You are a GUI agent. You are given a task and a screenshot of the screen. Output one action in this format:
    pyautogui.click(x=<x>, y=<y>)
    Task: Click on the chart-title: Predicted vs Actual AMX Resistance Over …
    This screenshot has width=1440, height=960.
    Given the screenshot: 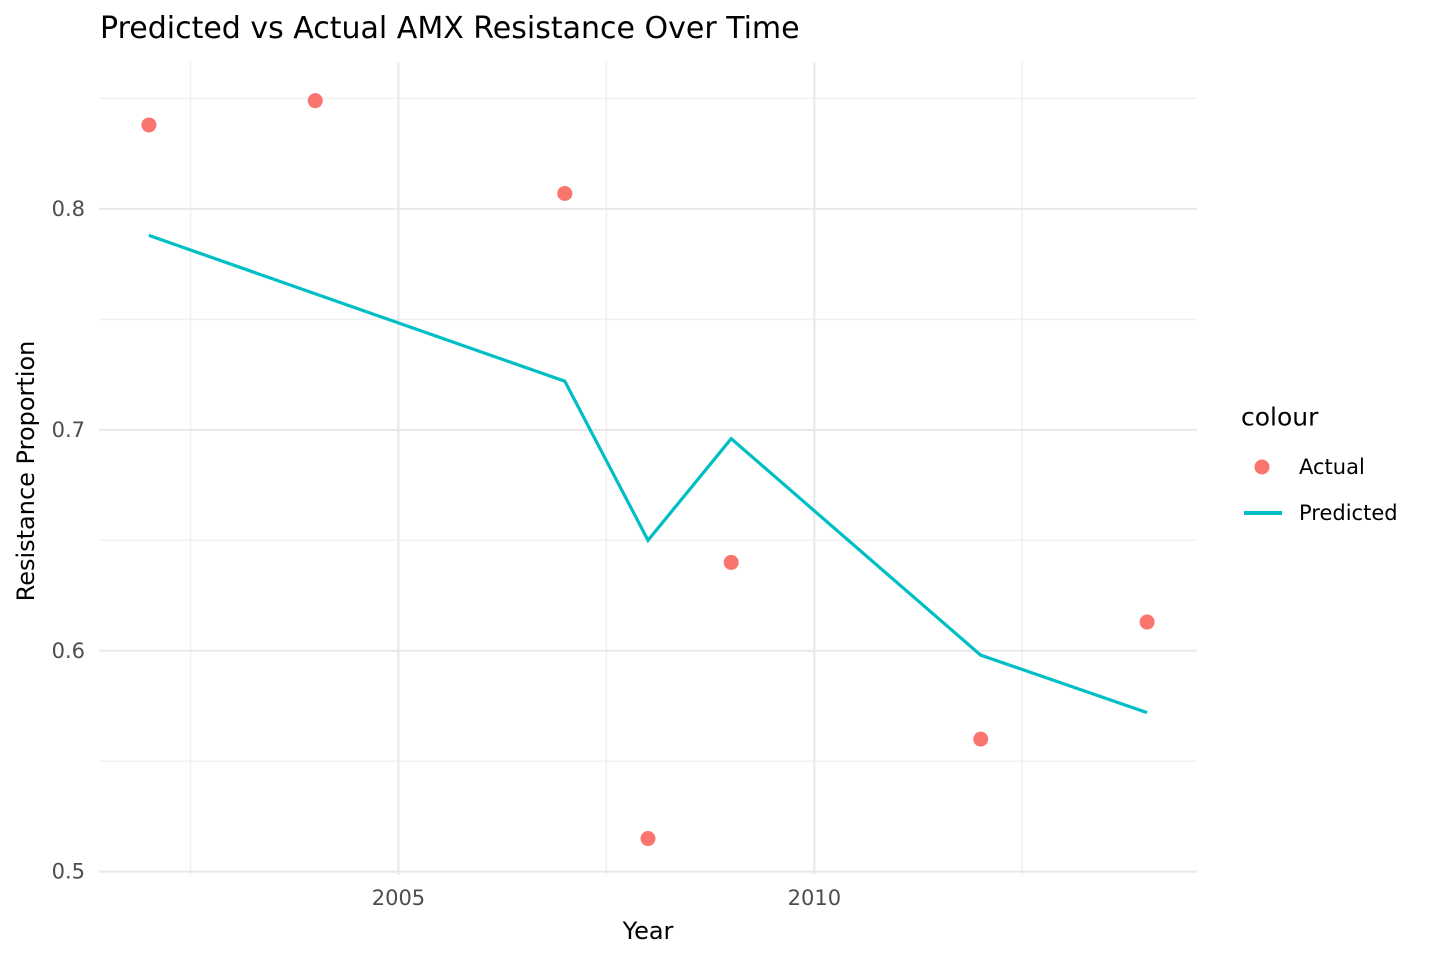 What is the action you would take?
    pyautogui.click(x=450, y=28)
    